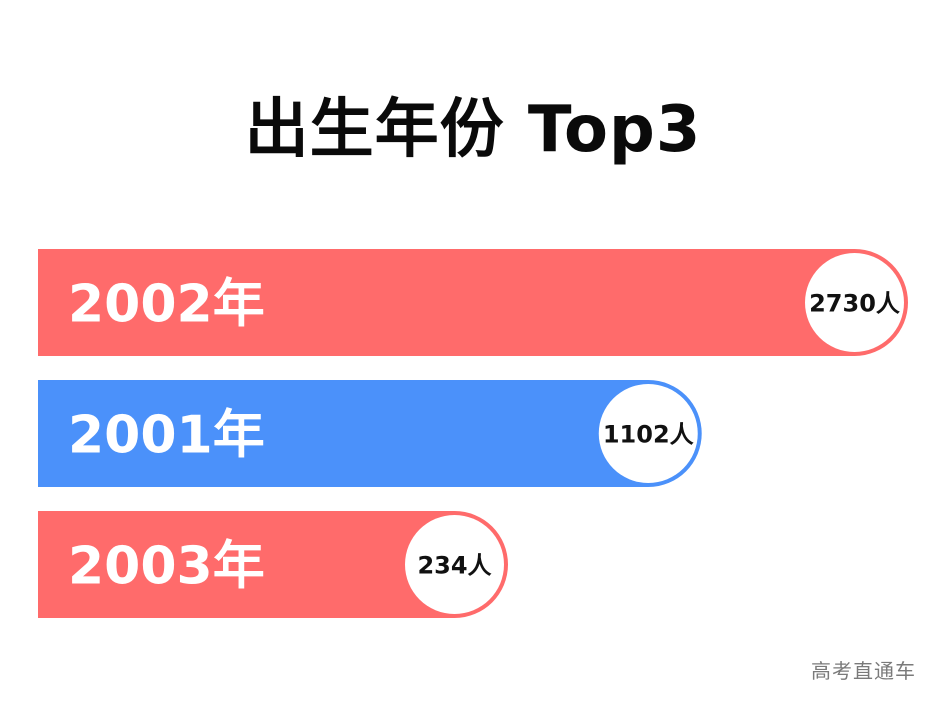 This screenshot has width=946, height=710. I want to click on bar-group-3: 2003年 234人, so click(273, 564).